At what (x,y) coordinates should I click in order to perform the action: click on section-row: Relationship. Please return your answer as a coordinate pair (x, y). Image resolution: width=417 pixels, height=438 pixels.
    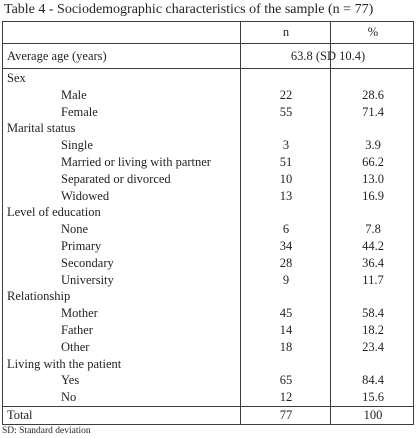
    Looking at the image, I should click on (208, 296).